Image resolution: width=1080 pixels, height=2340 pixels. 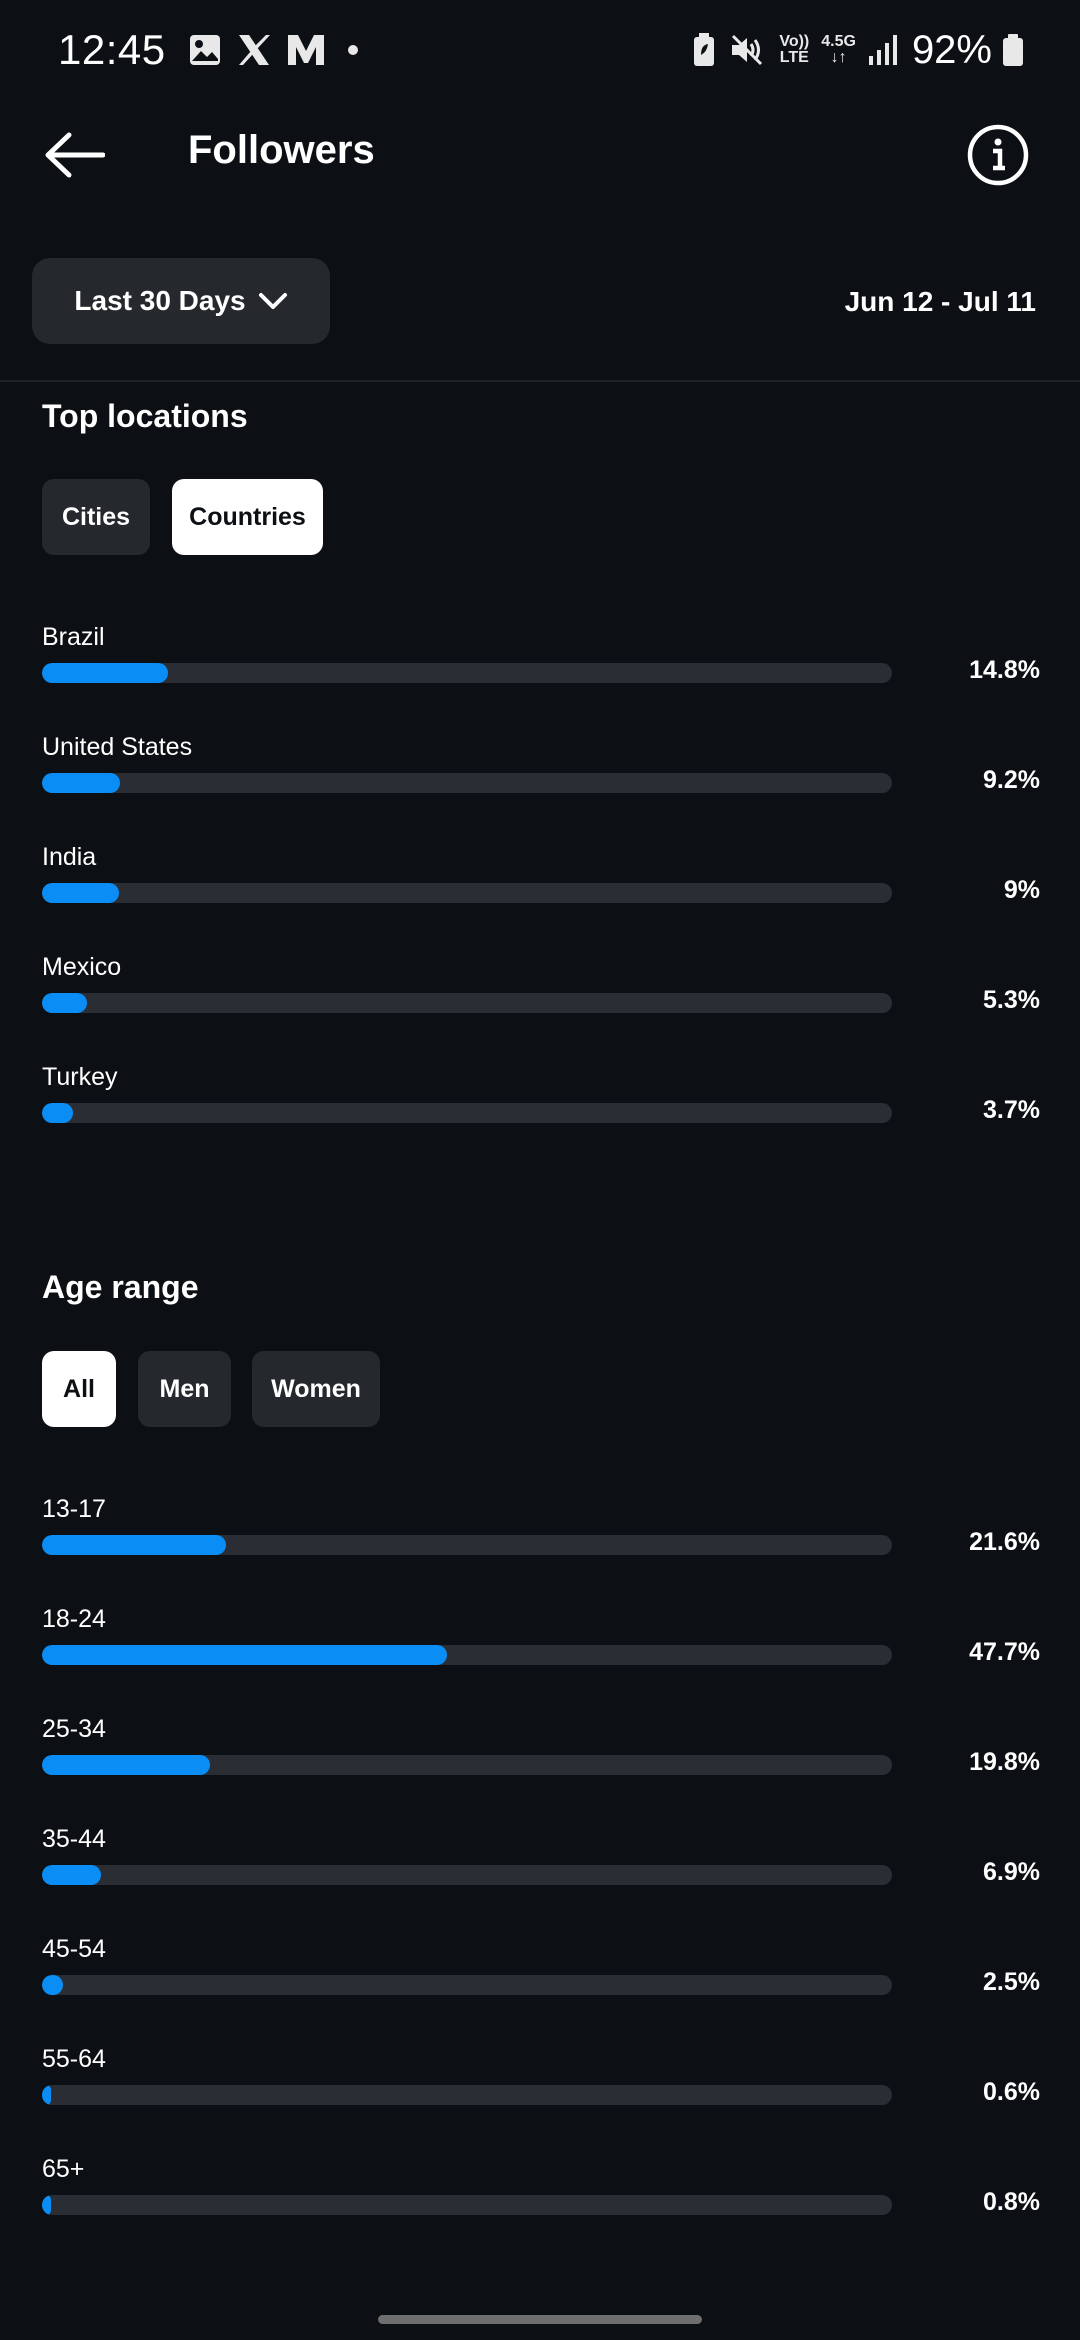 What do you see at coordinates (1011, 2202) in the screenshot?
I see `age-row-percent: 0.8%` at bounding box center [1011, 2202].